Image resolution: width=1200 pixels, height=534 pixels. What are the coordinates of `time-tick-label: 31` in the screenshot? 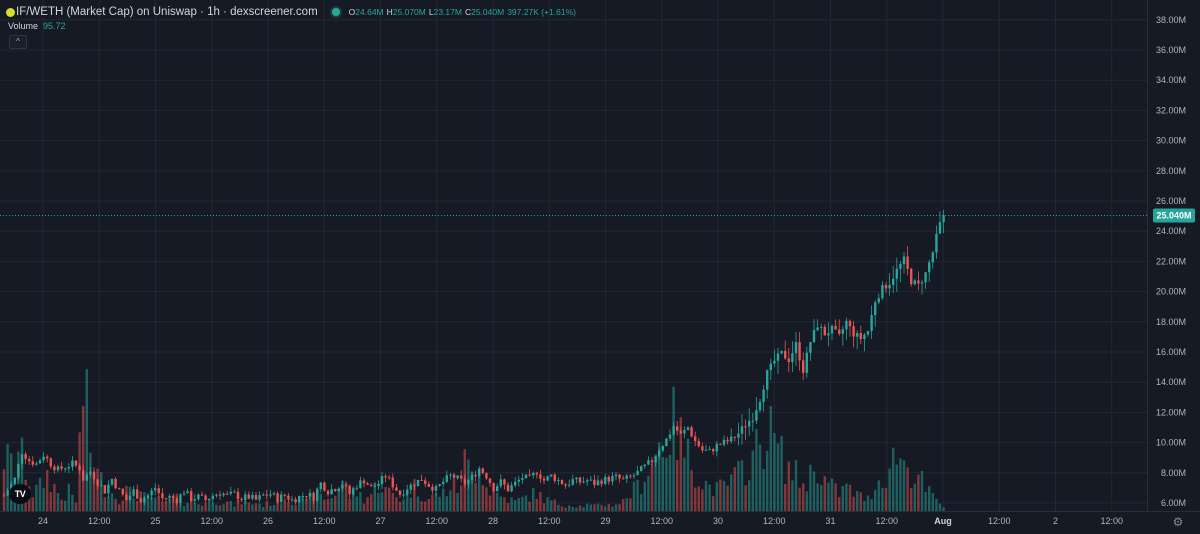 It's located at (830, 521).